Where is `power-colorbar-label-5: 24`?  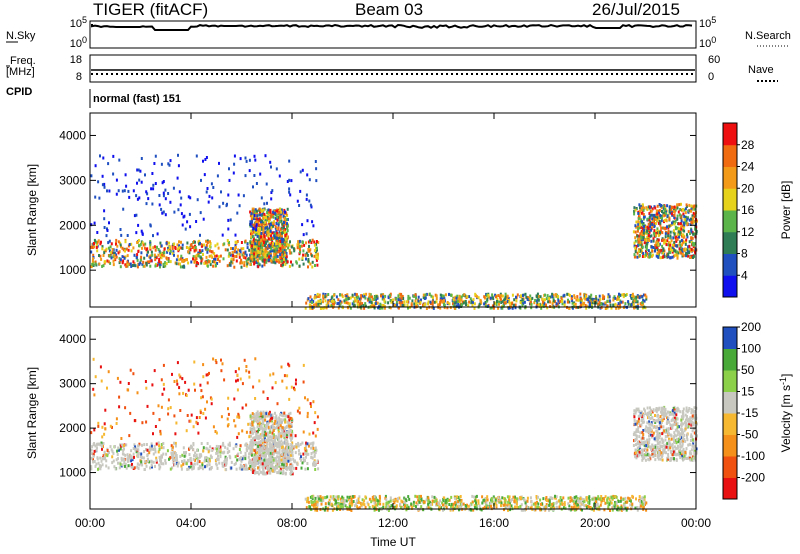 power-colorbar-label-5: 24 is located at coordinates (748, 167).